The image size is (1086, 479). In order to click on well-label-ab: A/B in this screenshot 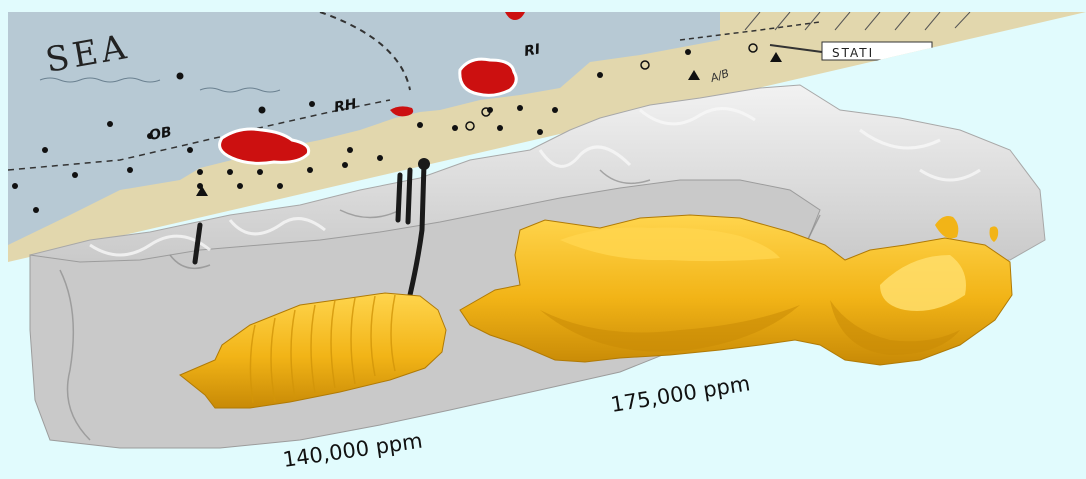, I will do `click(719, 76)`.